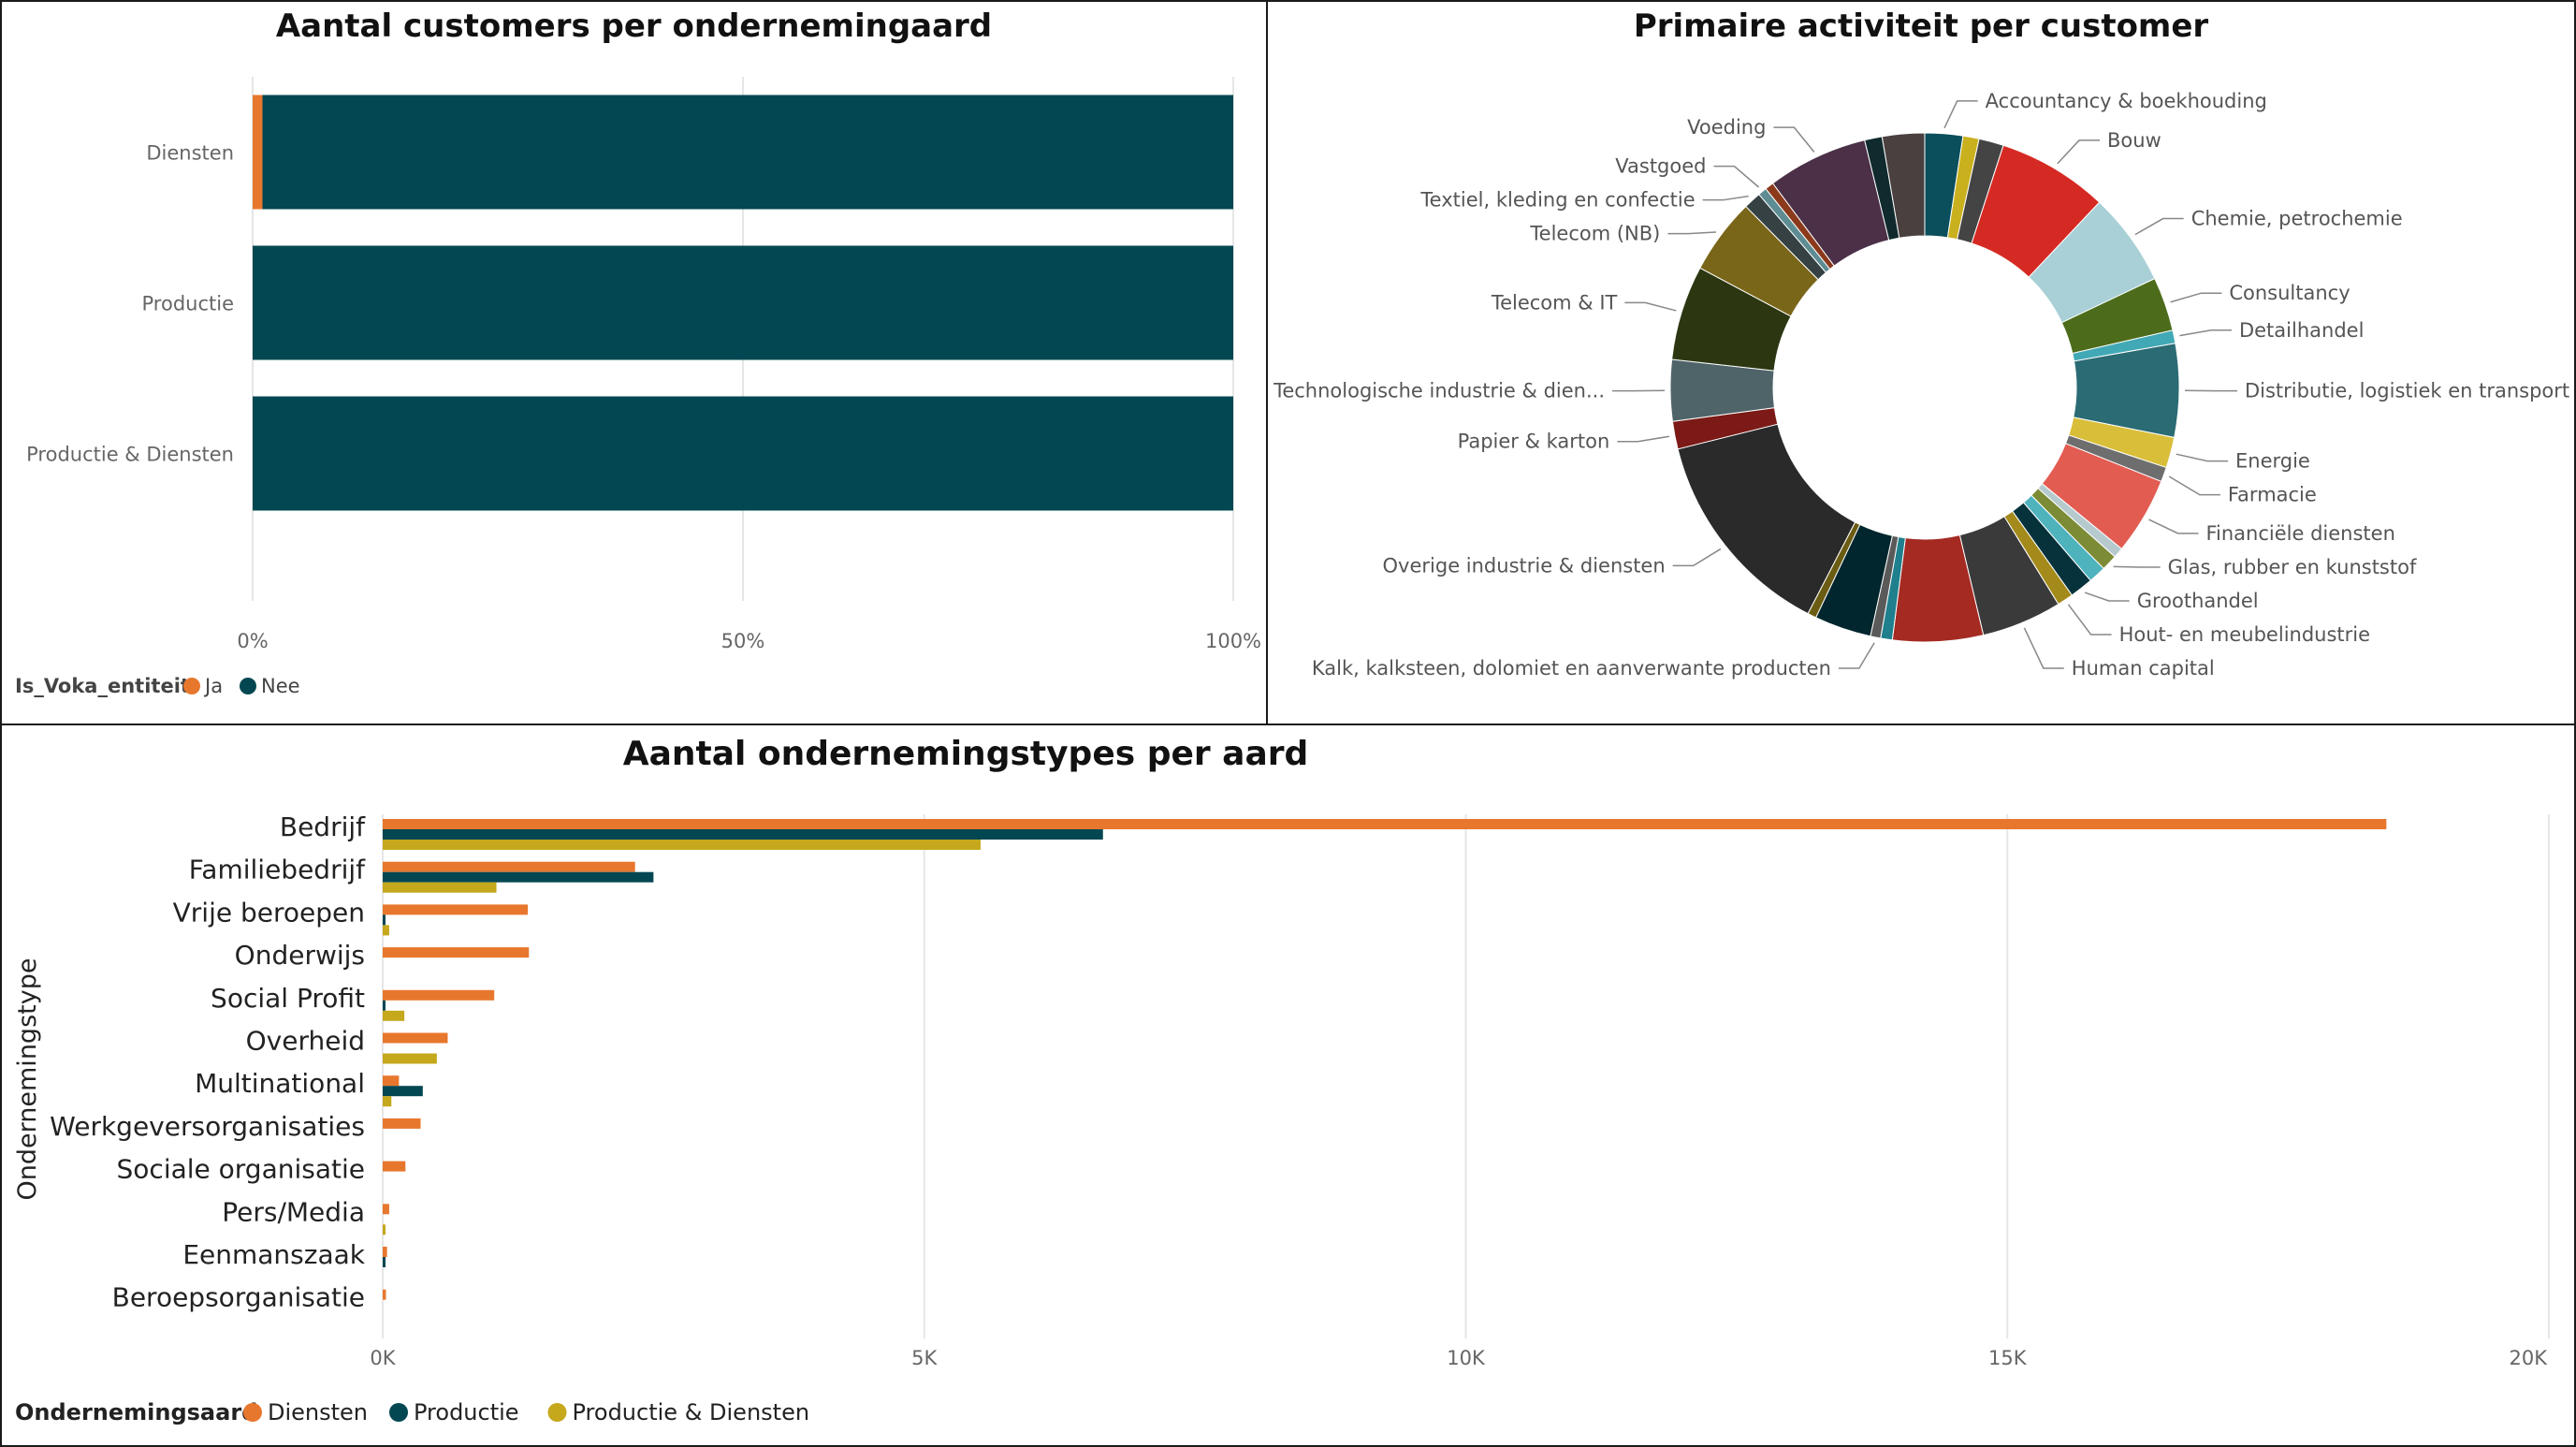 The width and height of the screenshot is (2576, 1447). Describe the element at coordinates (2407, 391) in the screenshot. I see `slice-label: Distributie, logistiek en transport` at that location.